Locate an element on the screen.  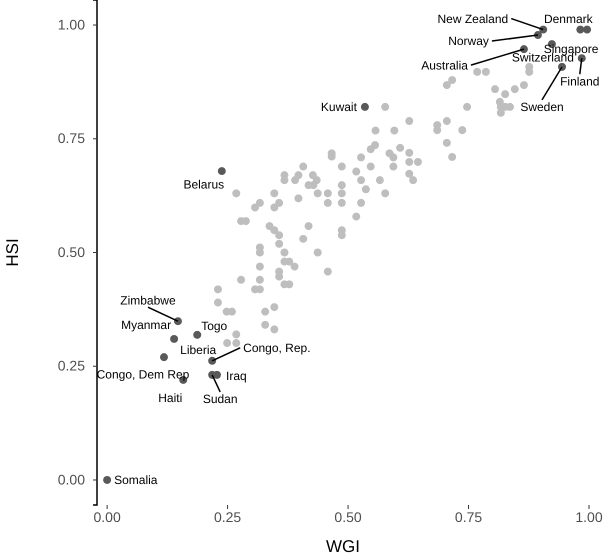
annotation: Liberia is located at coordinates (198, 349).